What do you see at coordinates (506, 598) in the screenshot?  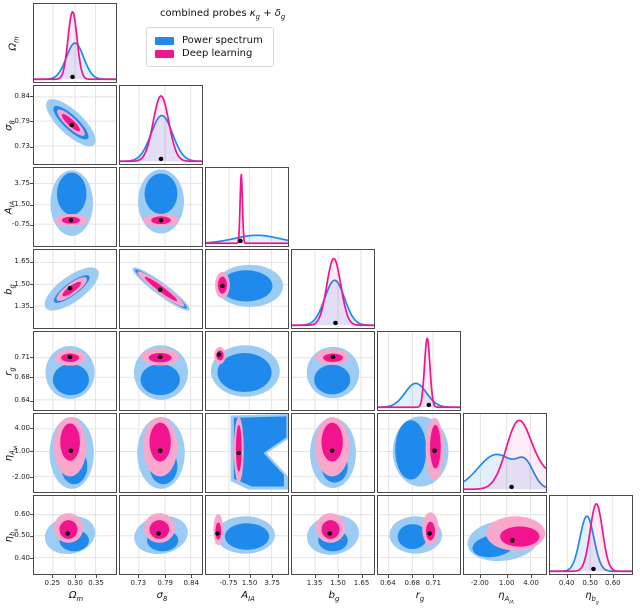 I see `x-axis-label-eta_AIA: ηAIA` at bounding box center [506, 598].